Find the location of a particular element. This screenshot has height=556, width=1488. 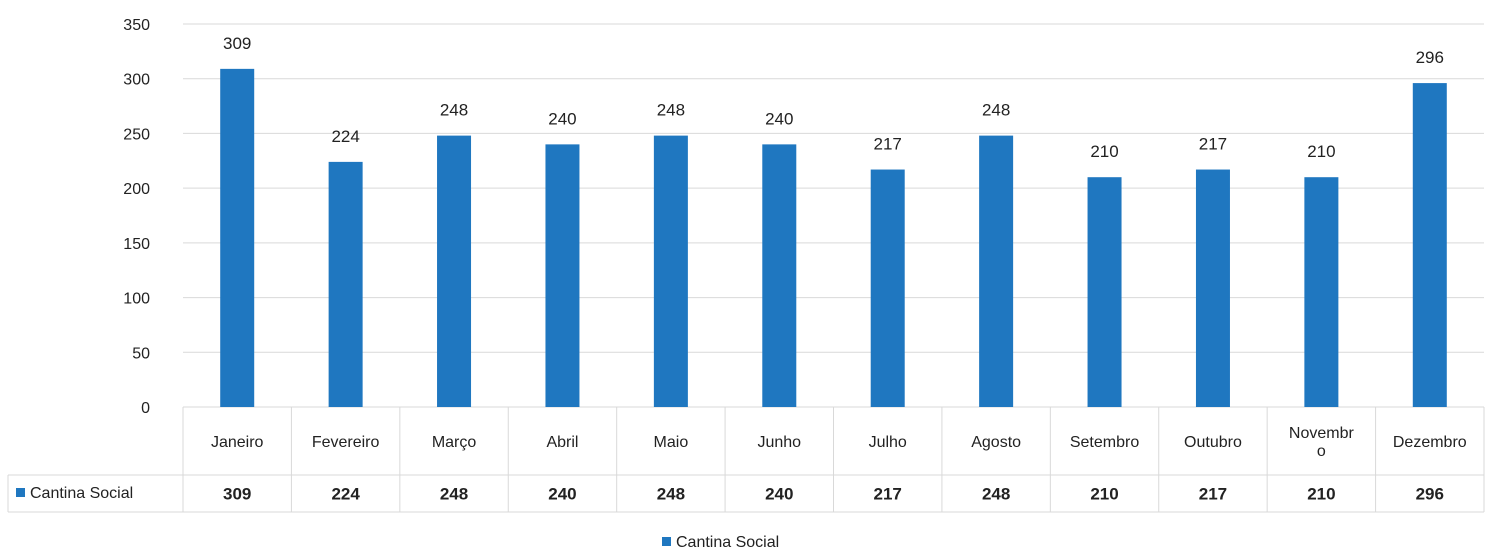

category-label: Junho is located at coordinates (779, 442).